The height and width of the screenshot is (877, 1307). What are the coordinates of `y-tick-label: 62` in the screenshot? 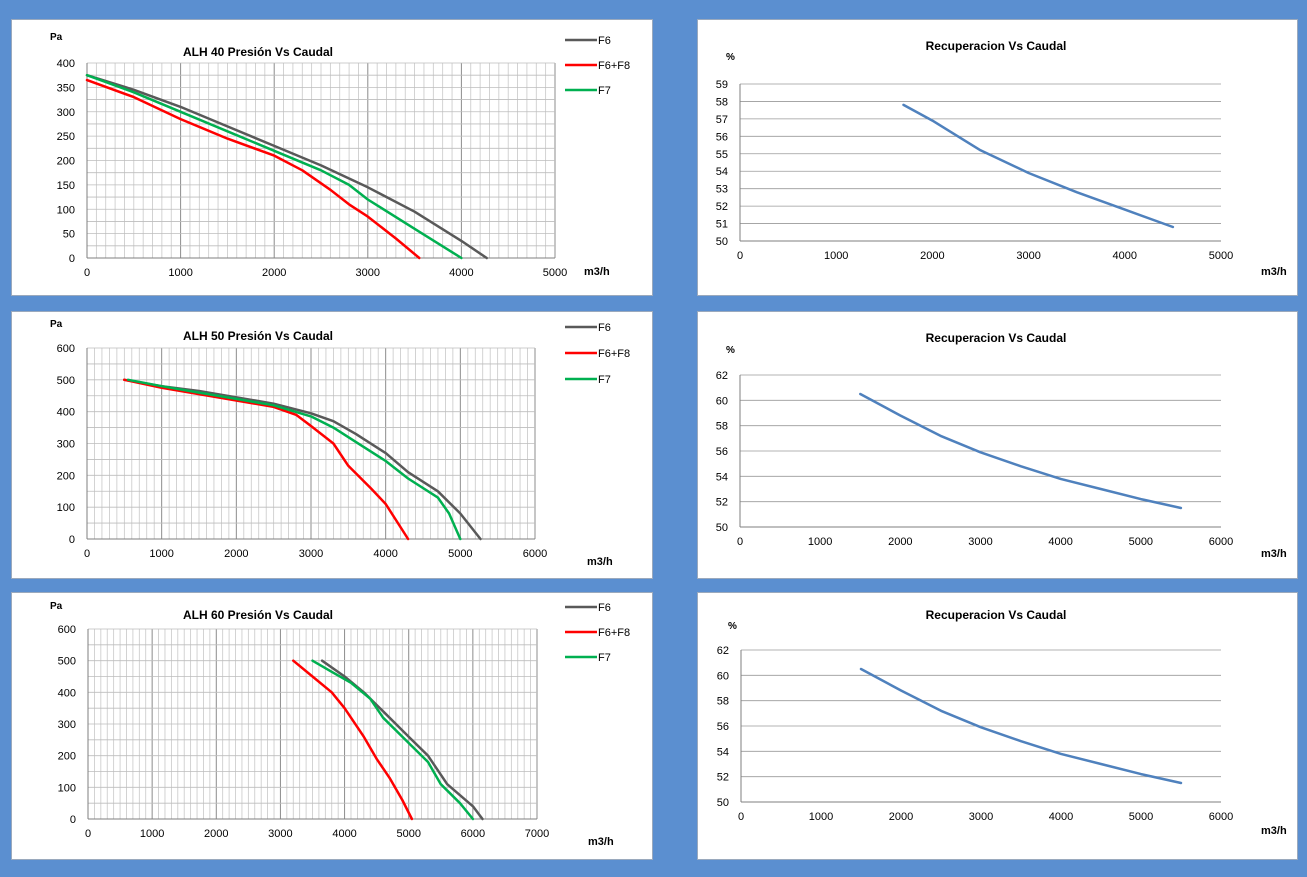 It's located at (722, 376).